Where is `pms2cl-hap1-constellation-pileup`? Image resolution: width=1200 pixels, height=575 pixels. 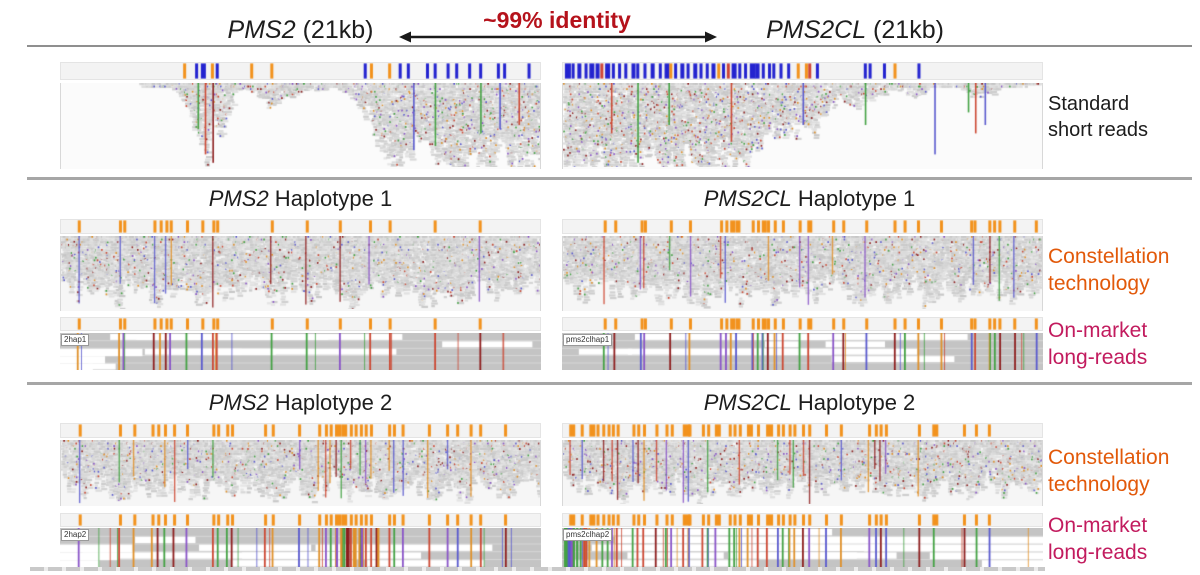
pms2cl-hap1-constellation-pileup is located at coordinates (802, 273).